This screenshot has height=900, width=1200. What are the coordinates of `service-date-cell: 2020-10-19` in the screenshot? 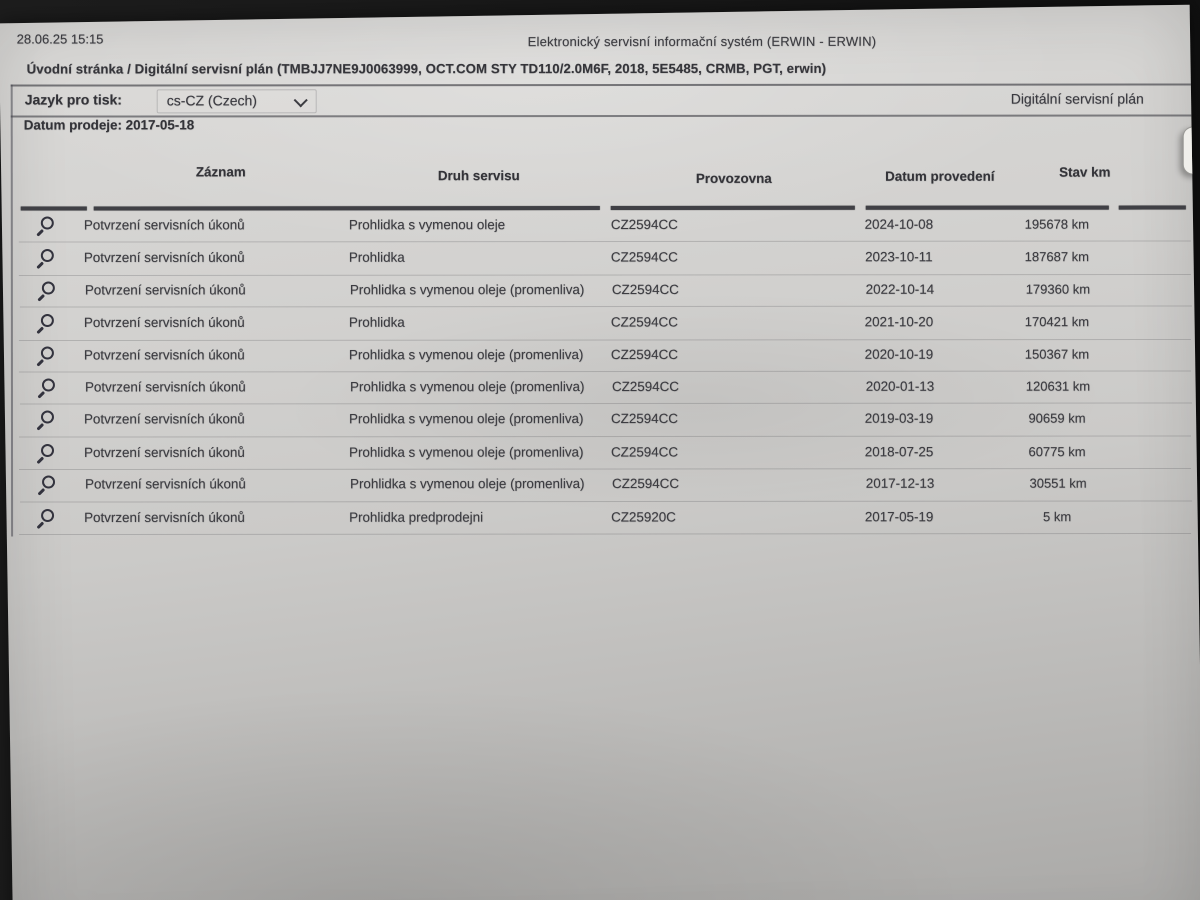 It's located at (899, 354).